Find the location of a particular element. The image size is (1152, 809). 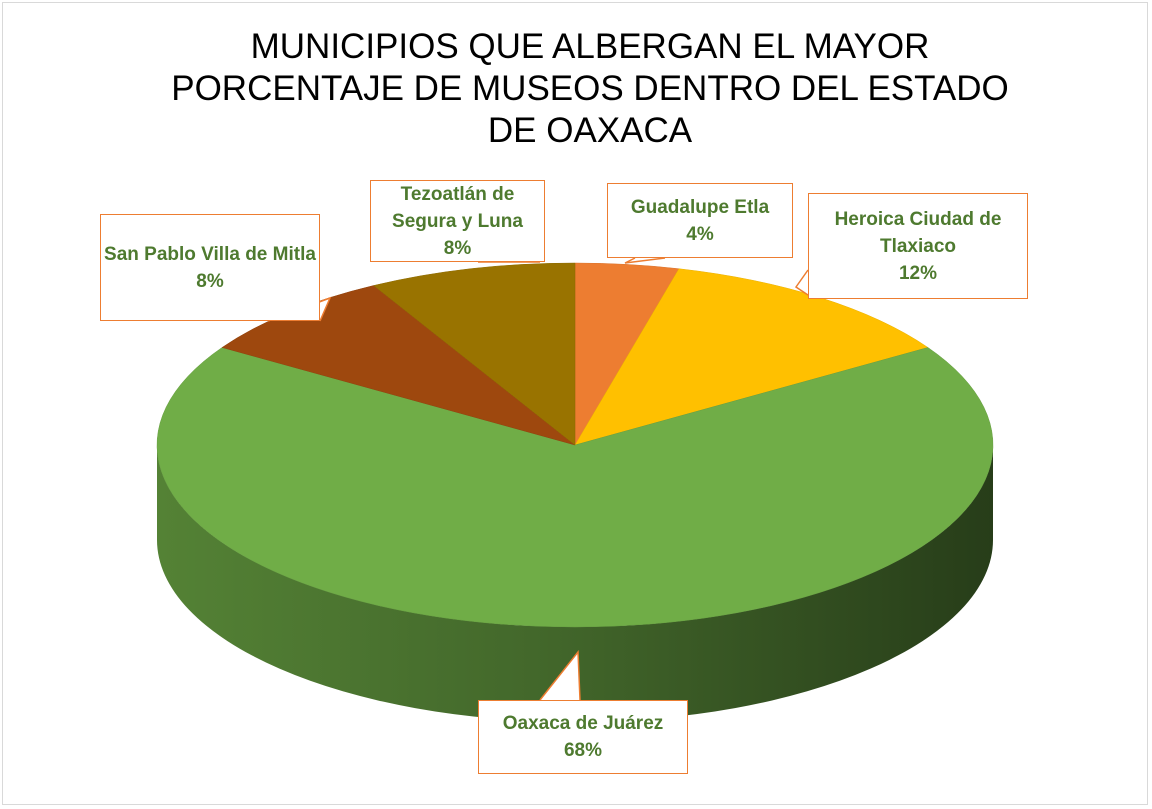

slice is located at coordinates (474, 354).